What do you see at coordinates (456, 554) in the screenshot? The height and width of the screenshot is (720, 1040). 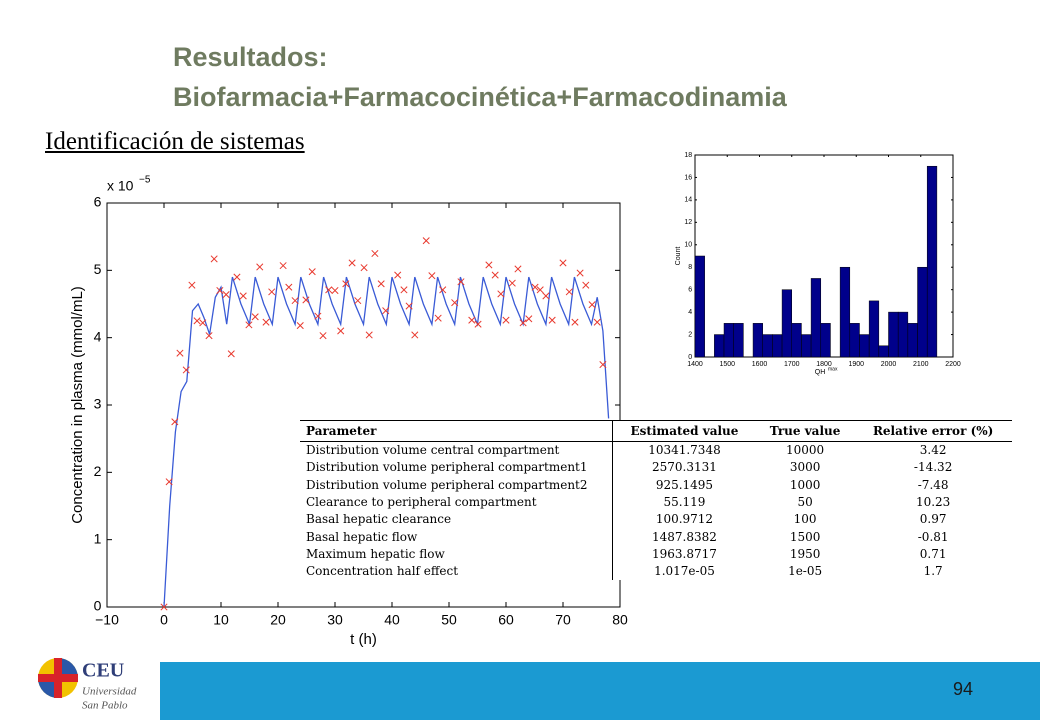 I see `table-cell: Maximum hepatic flow` at bounding box center [456, 554].